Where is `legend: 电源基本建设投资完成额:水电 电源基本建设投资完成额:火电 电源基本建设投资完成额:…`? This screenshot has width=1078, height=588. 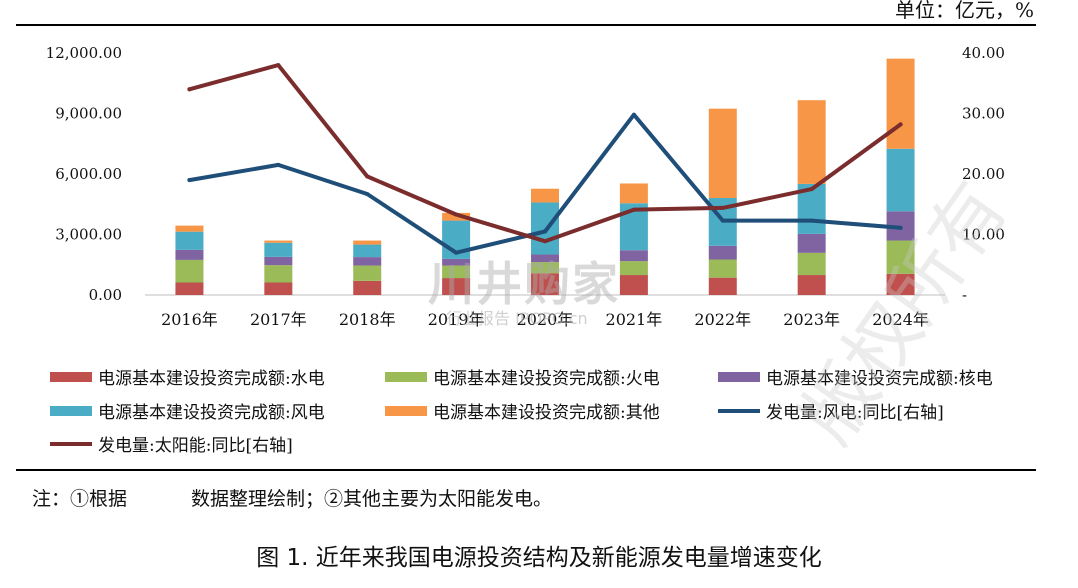 legend: 电源基本建设投资完成额:水电 电源基本建设投资完成额:火电 电源基本建设投资完成额:… is located at coordinates (521, 412).